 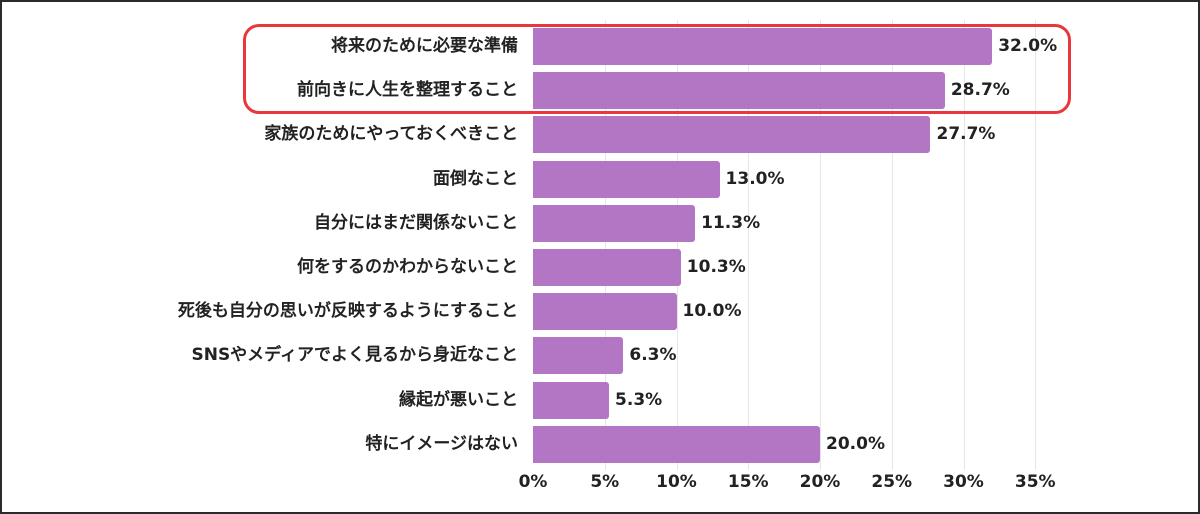 What do you see at coordinates (475, 178) in the screenshot?
I see `category-label: 面倒なこと` at bounding box center [475, 178].